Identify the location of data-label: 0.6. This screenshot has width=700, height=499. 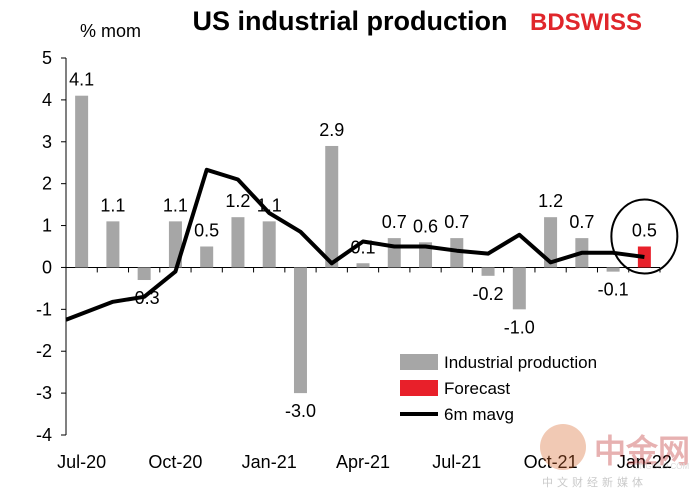
(425, 226).